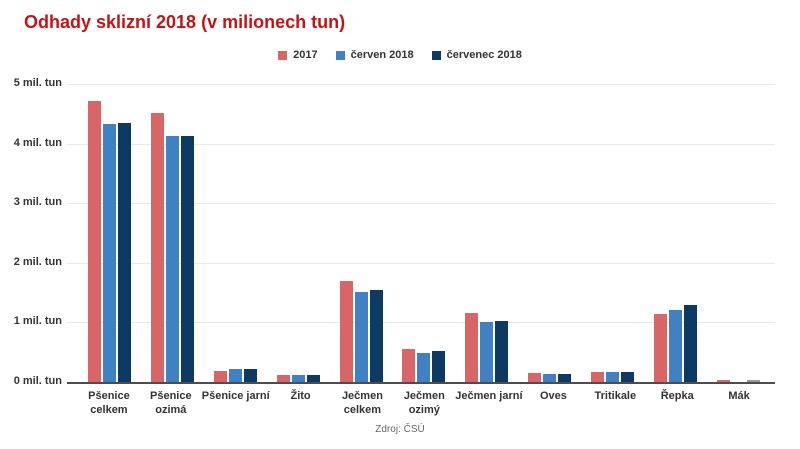 The width and height of the screenshot is (800, 449). Describe the element at coordinates (37, 262) in the screenshot. I see `y-axis-label: 2 mil. tun` at that location.